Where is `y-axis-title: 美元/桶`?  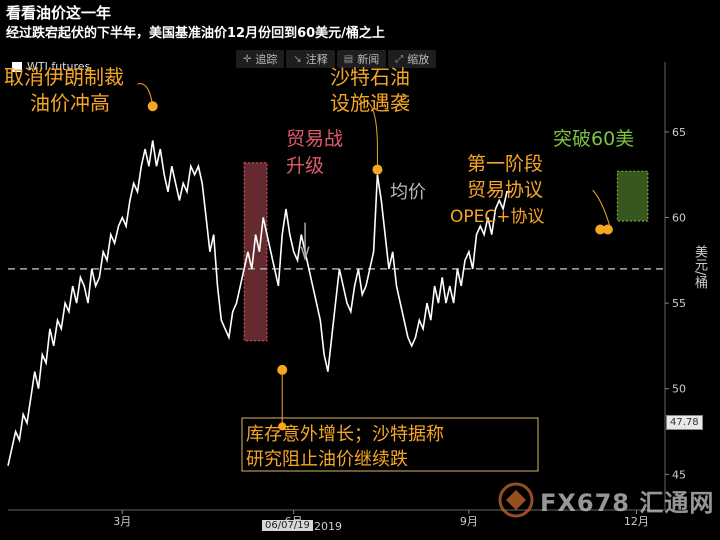 y-axis-title: 美元/桶 is located at coordinates (699, 267).